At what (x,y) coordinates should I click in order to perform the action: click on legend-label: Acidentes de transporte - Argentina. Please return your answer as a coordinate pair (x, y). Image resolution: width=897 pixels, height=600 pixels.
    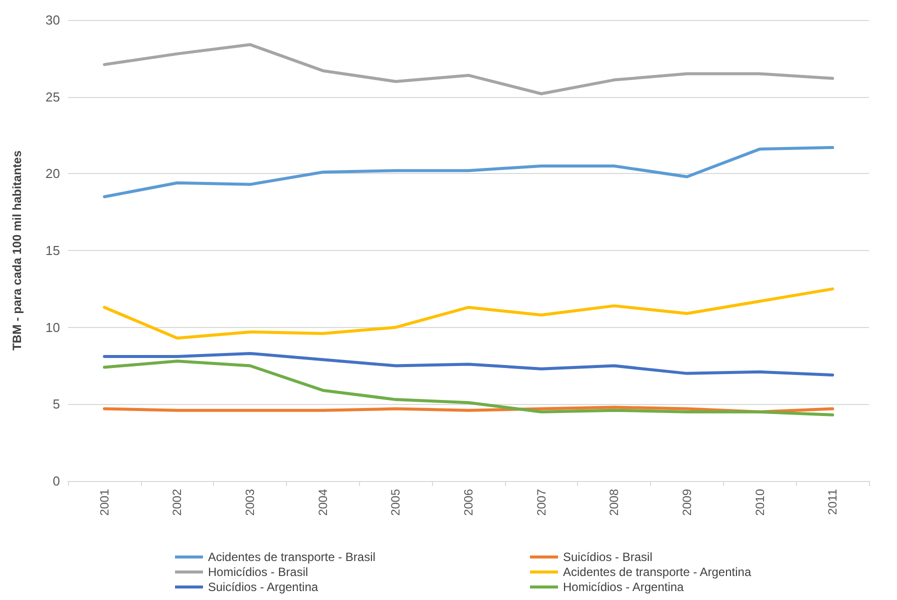
    Looking at the image, I should click on (657, 572).